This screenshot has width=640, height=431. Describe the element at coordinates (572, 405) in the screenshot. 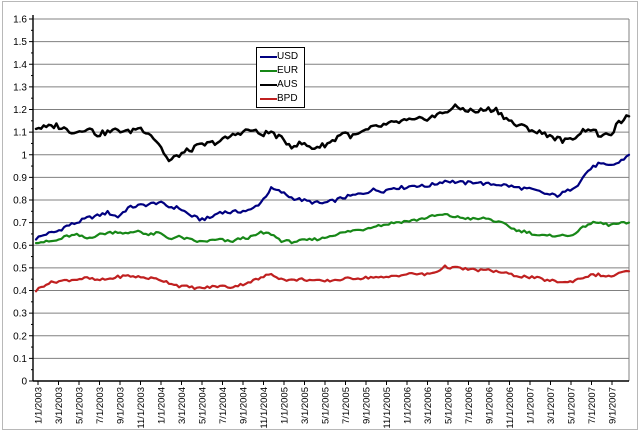

I see `x-axis-label: 5/1/2007` at that location.